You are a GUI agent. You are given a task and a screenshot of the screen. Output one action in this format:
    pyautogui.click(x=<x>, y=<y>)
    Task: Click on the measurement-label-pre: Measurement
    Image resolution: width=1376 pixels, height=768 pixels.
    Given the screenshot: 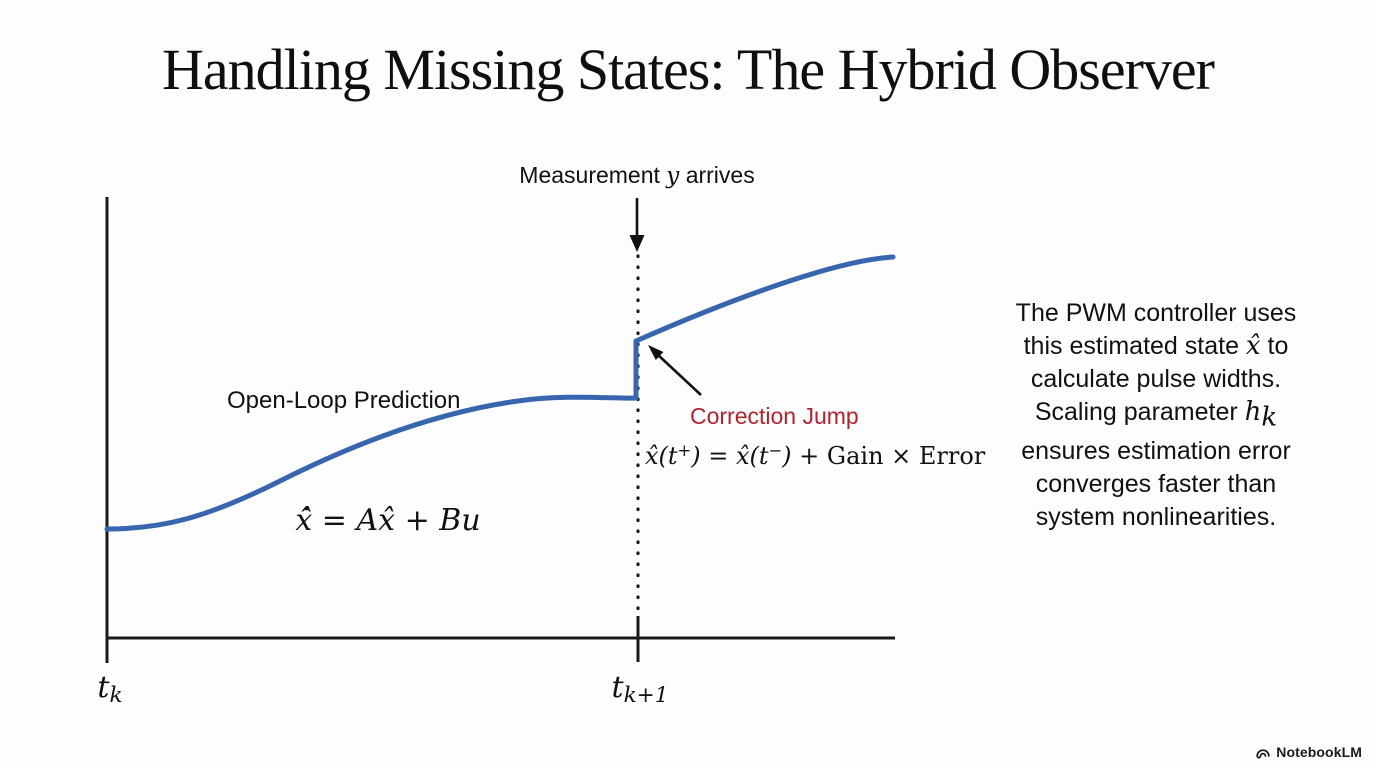 What is the action you would take?
    pyautogui.click(x=593, y=175)
    